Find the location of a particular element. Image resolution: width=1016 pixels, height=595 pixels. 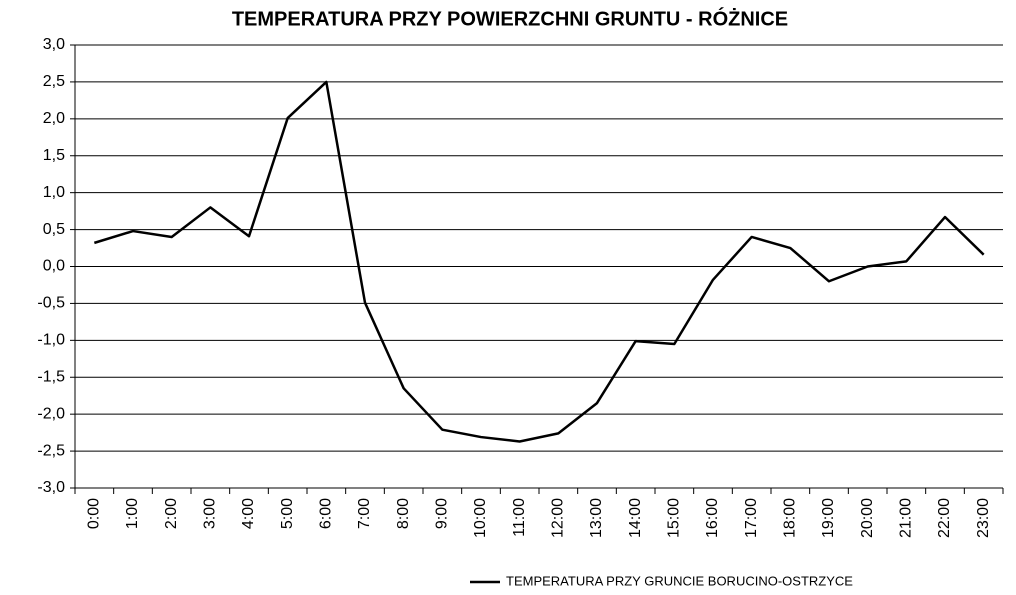

x-tick-label: 4:00 is located at coordinates (248, 513).